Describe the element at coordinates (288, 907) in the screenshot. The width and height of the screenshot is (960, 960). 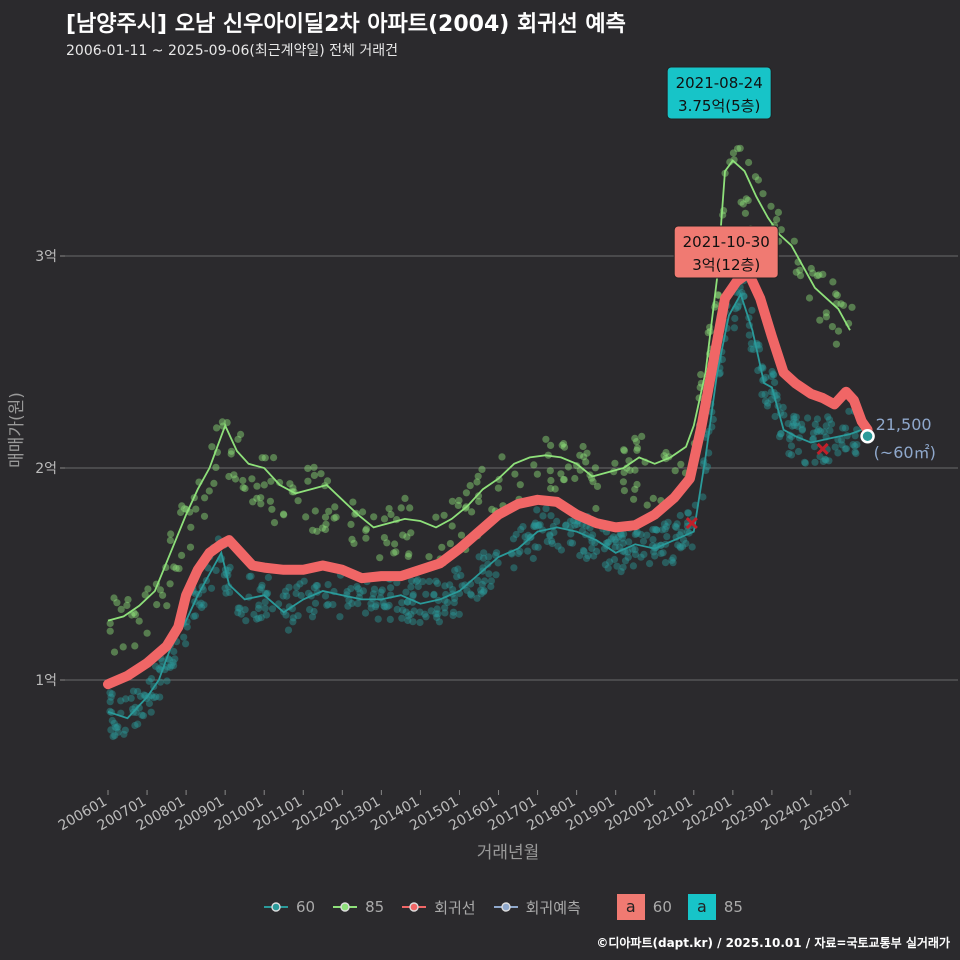
I see `legend-item-60: 60` at that location.